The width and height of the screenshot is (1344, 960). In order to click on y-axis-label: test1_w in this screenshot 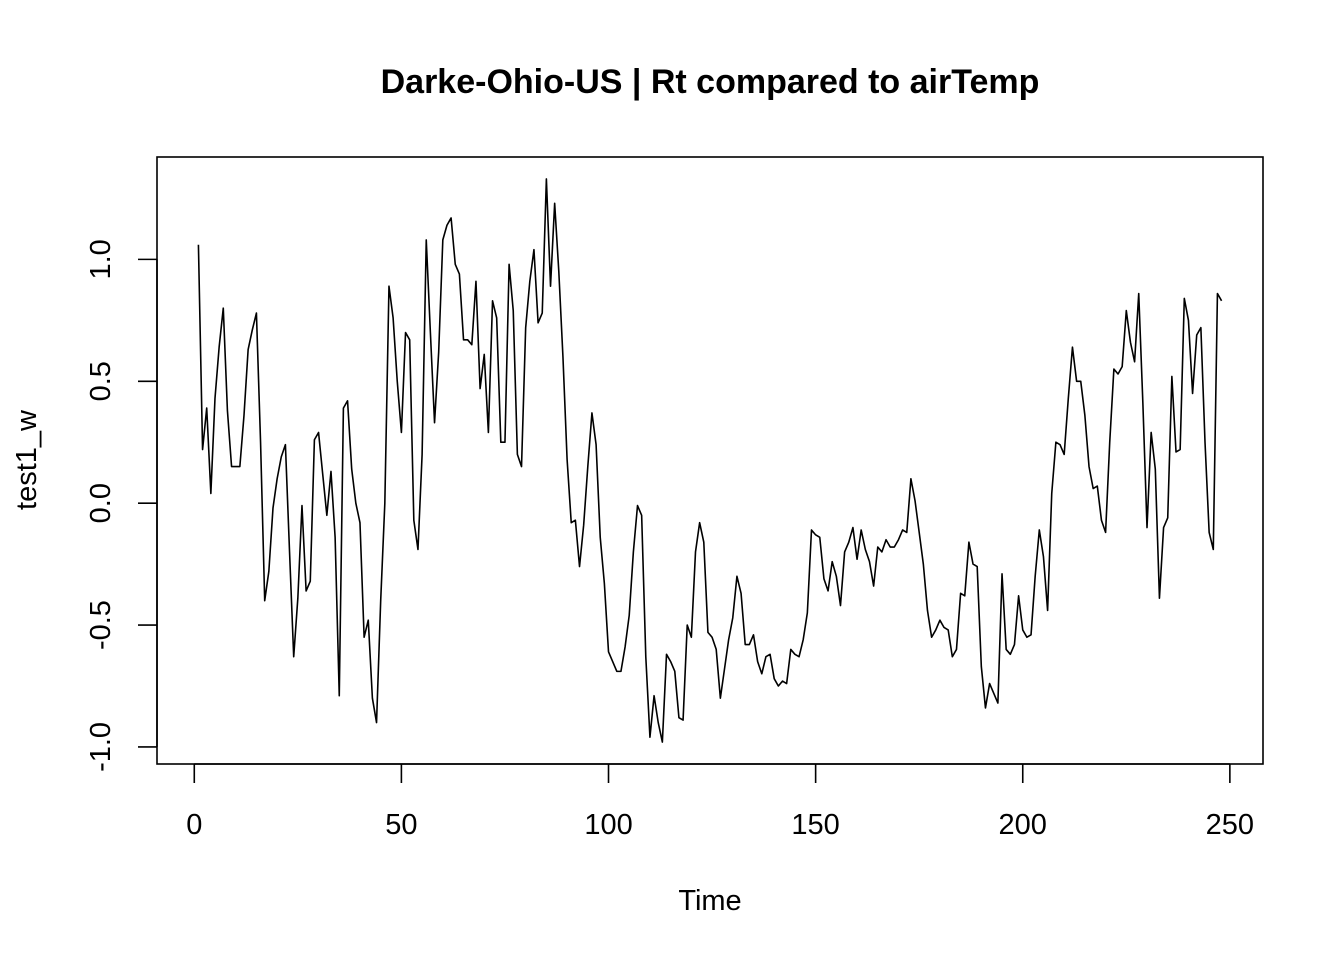, I will do `click(27, 459)`.